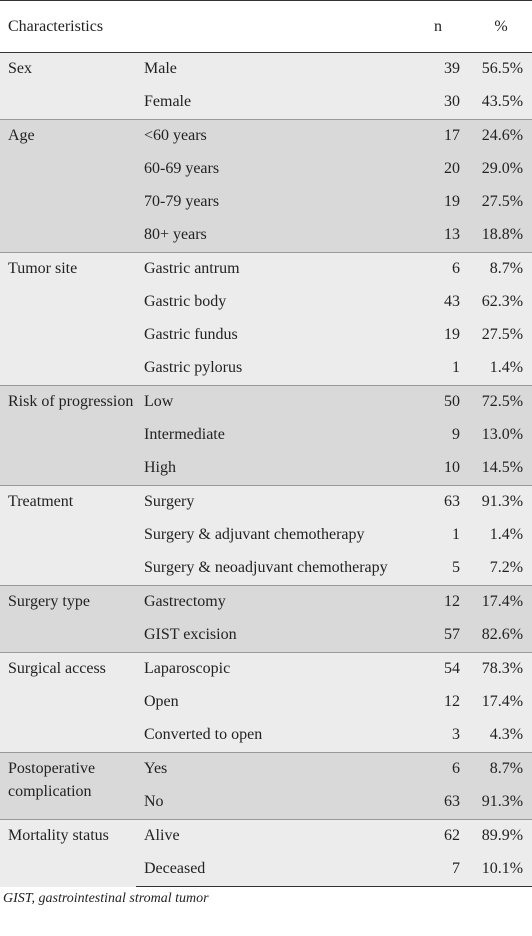 The image size is (532, 936). What do you see at coordinates (438, 169) in the screenshot?
I see `row-n: 20` at bounding box center [438, 169].